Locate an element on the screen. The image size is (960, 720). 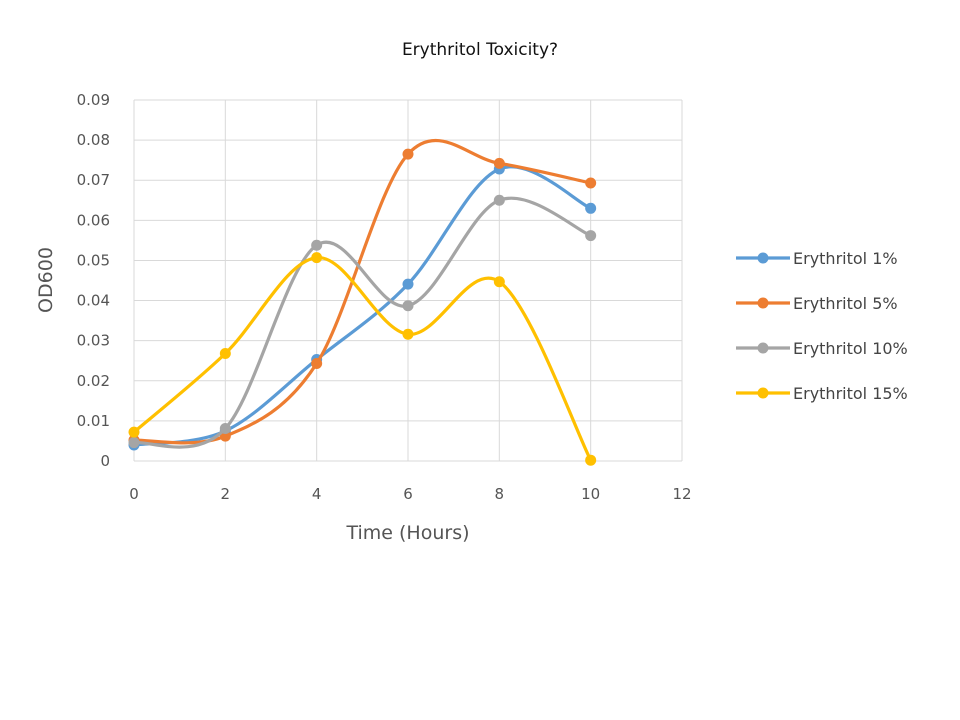
x-tick-label: 2 is located at coordinates (226, 494).